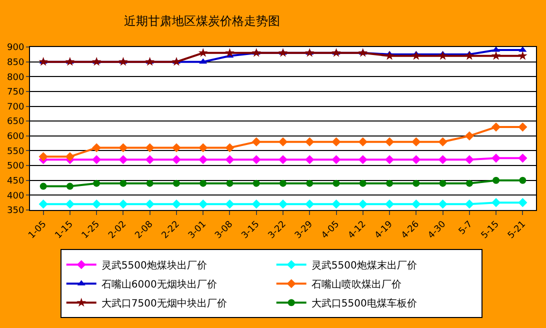  What do you see at coordinates (15, 151) in the screenshot?
I see `y-tick-label: 550` at bounding box center [15, 151].